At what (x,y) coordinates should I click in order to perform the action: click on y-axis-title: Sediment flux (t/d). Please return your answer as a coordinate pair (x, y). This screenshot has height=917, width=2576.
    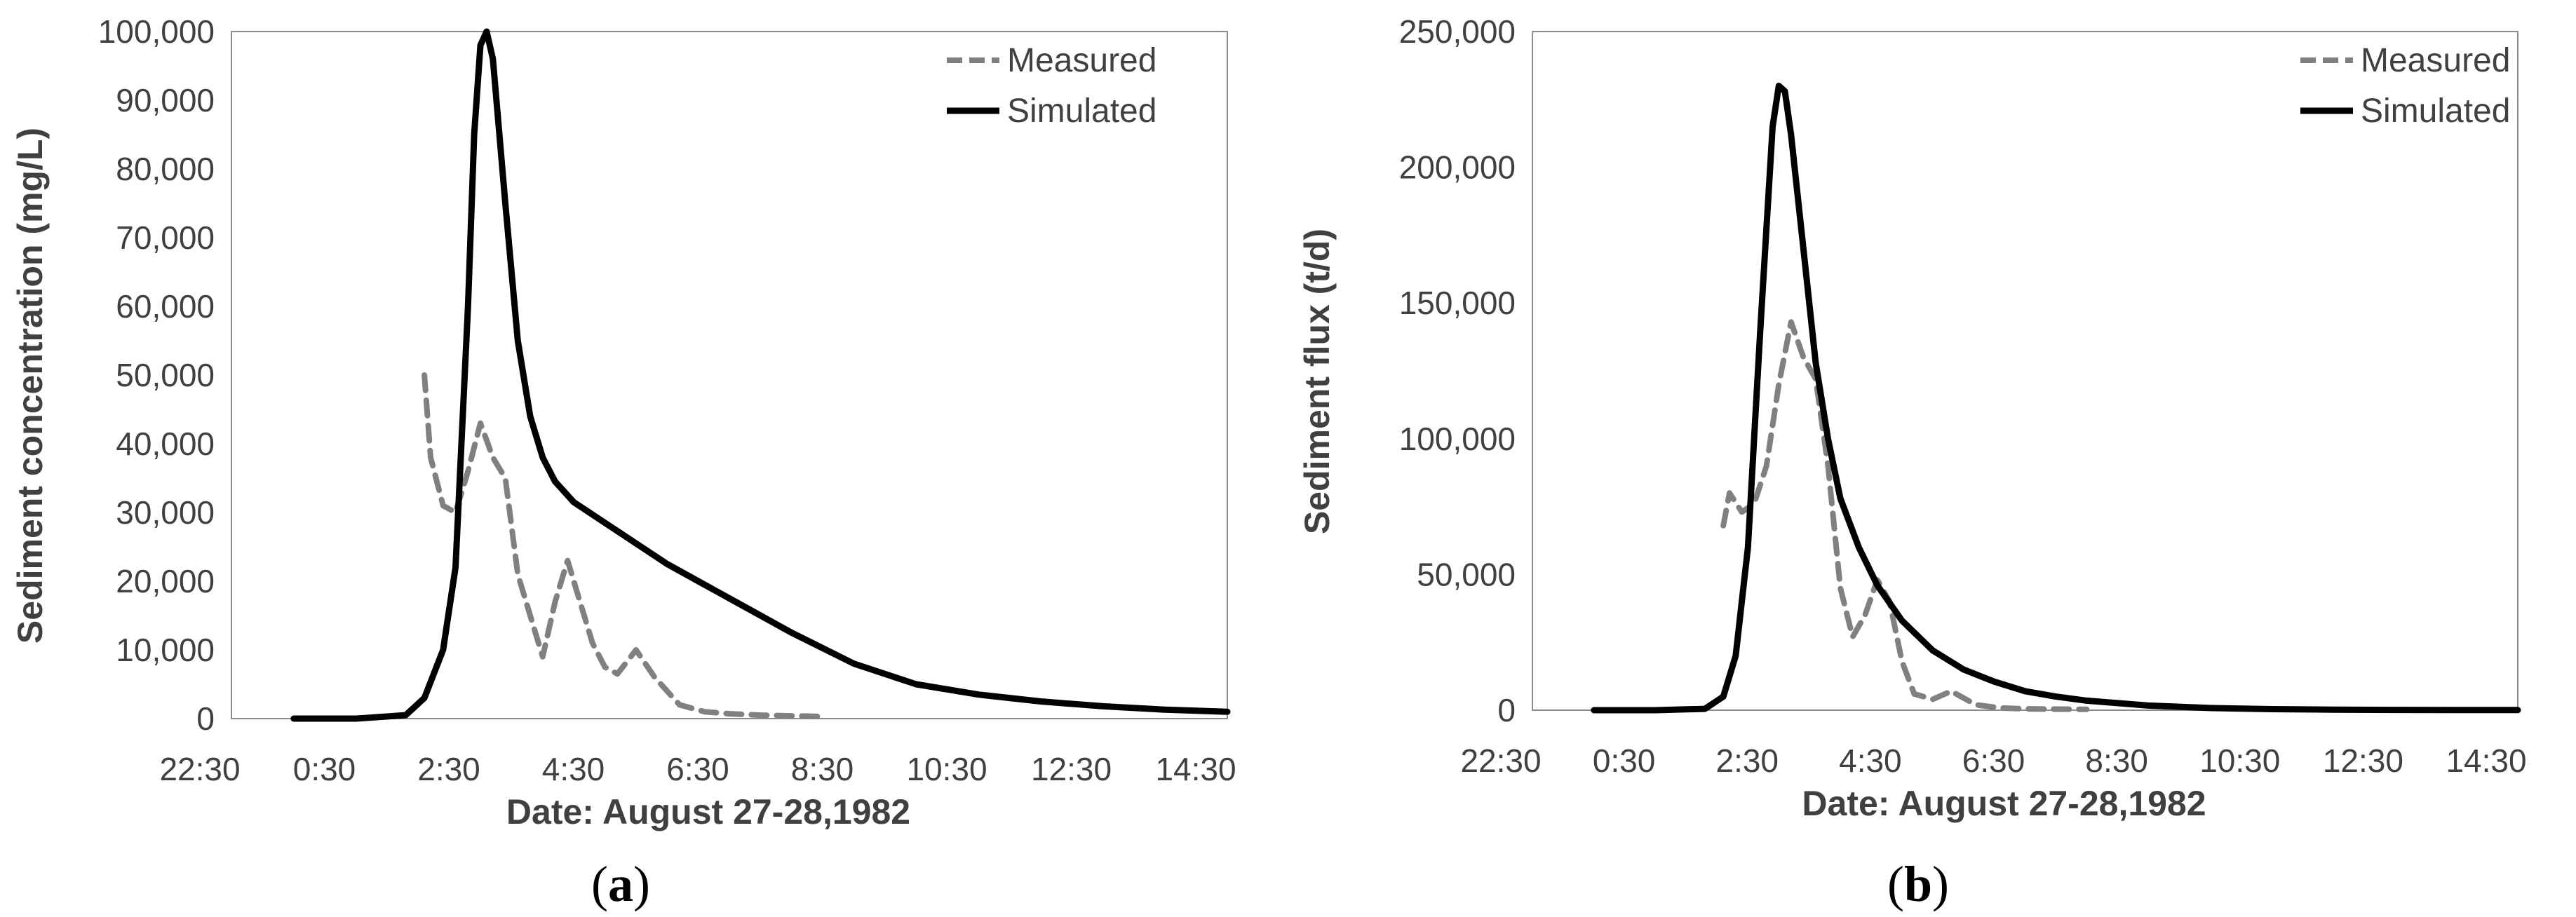
    Looking at the image, I should click on (1317, 382).